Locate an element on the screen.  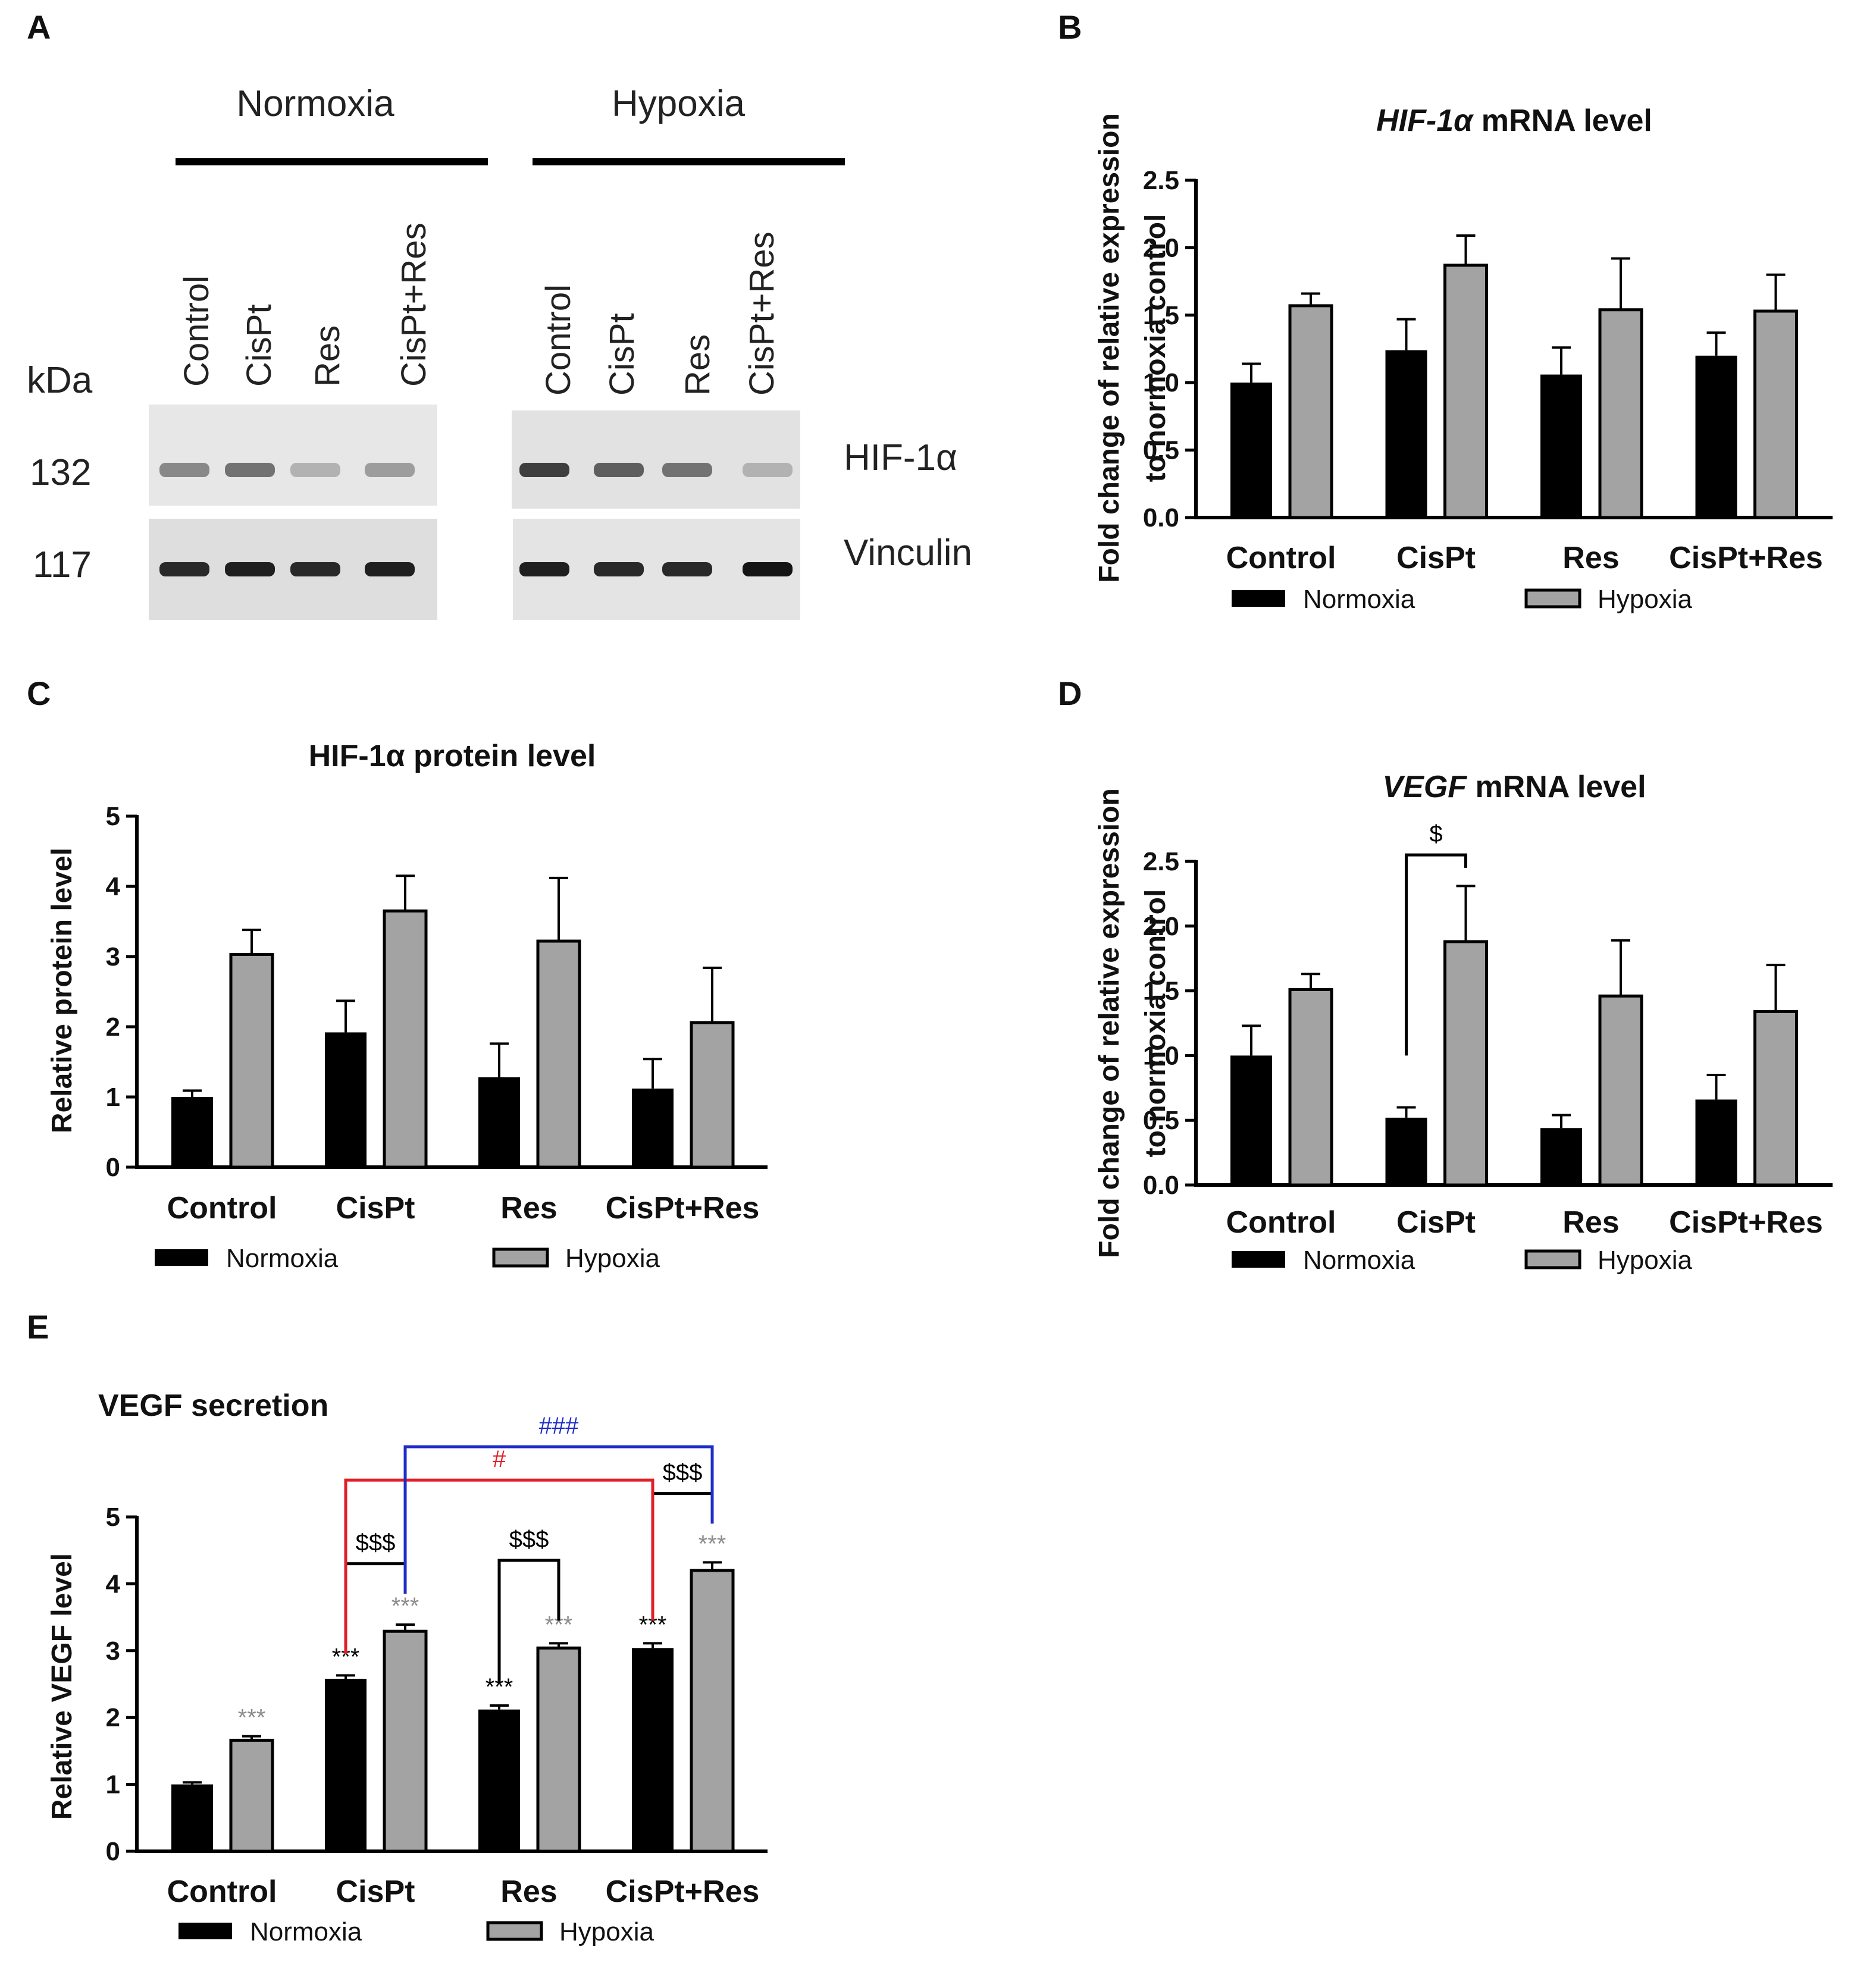
blot-lane-normoxia-res: Res is located at coordinates (328, 356).